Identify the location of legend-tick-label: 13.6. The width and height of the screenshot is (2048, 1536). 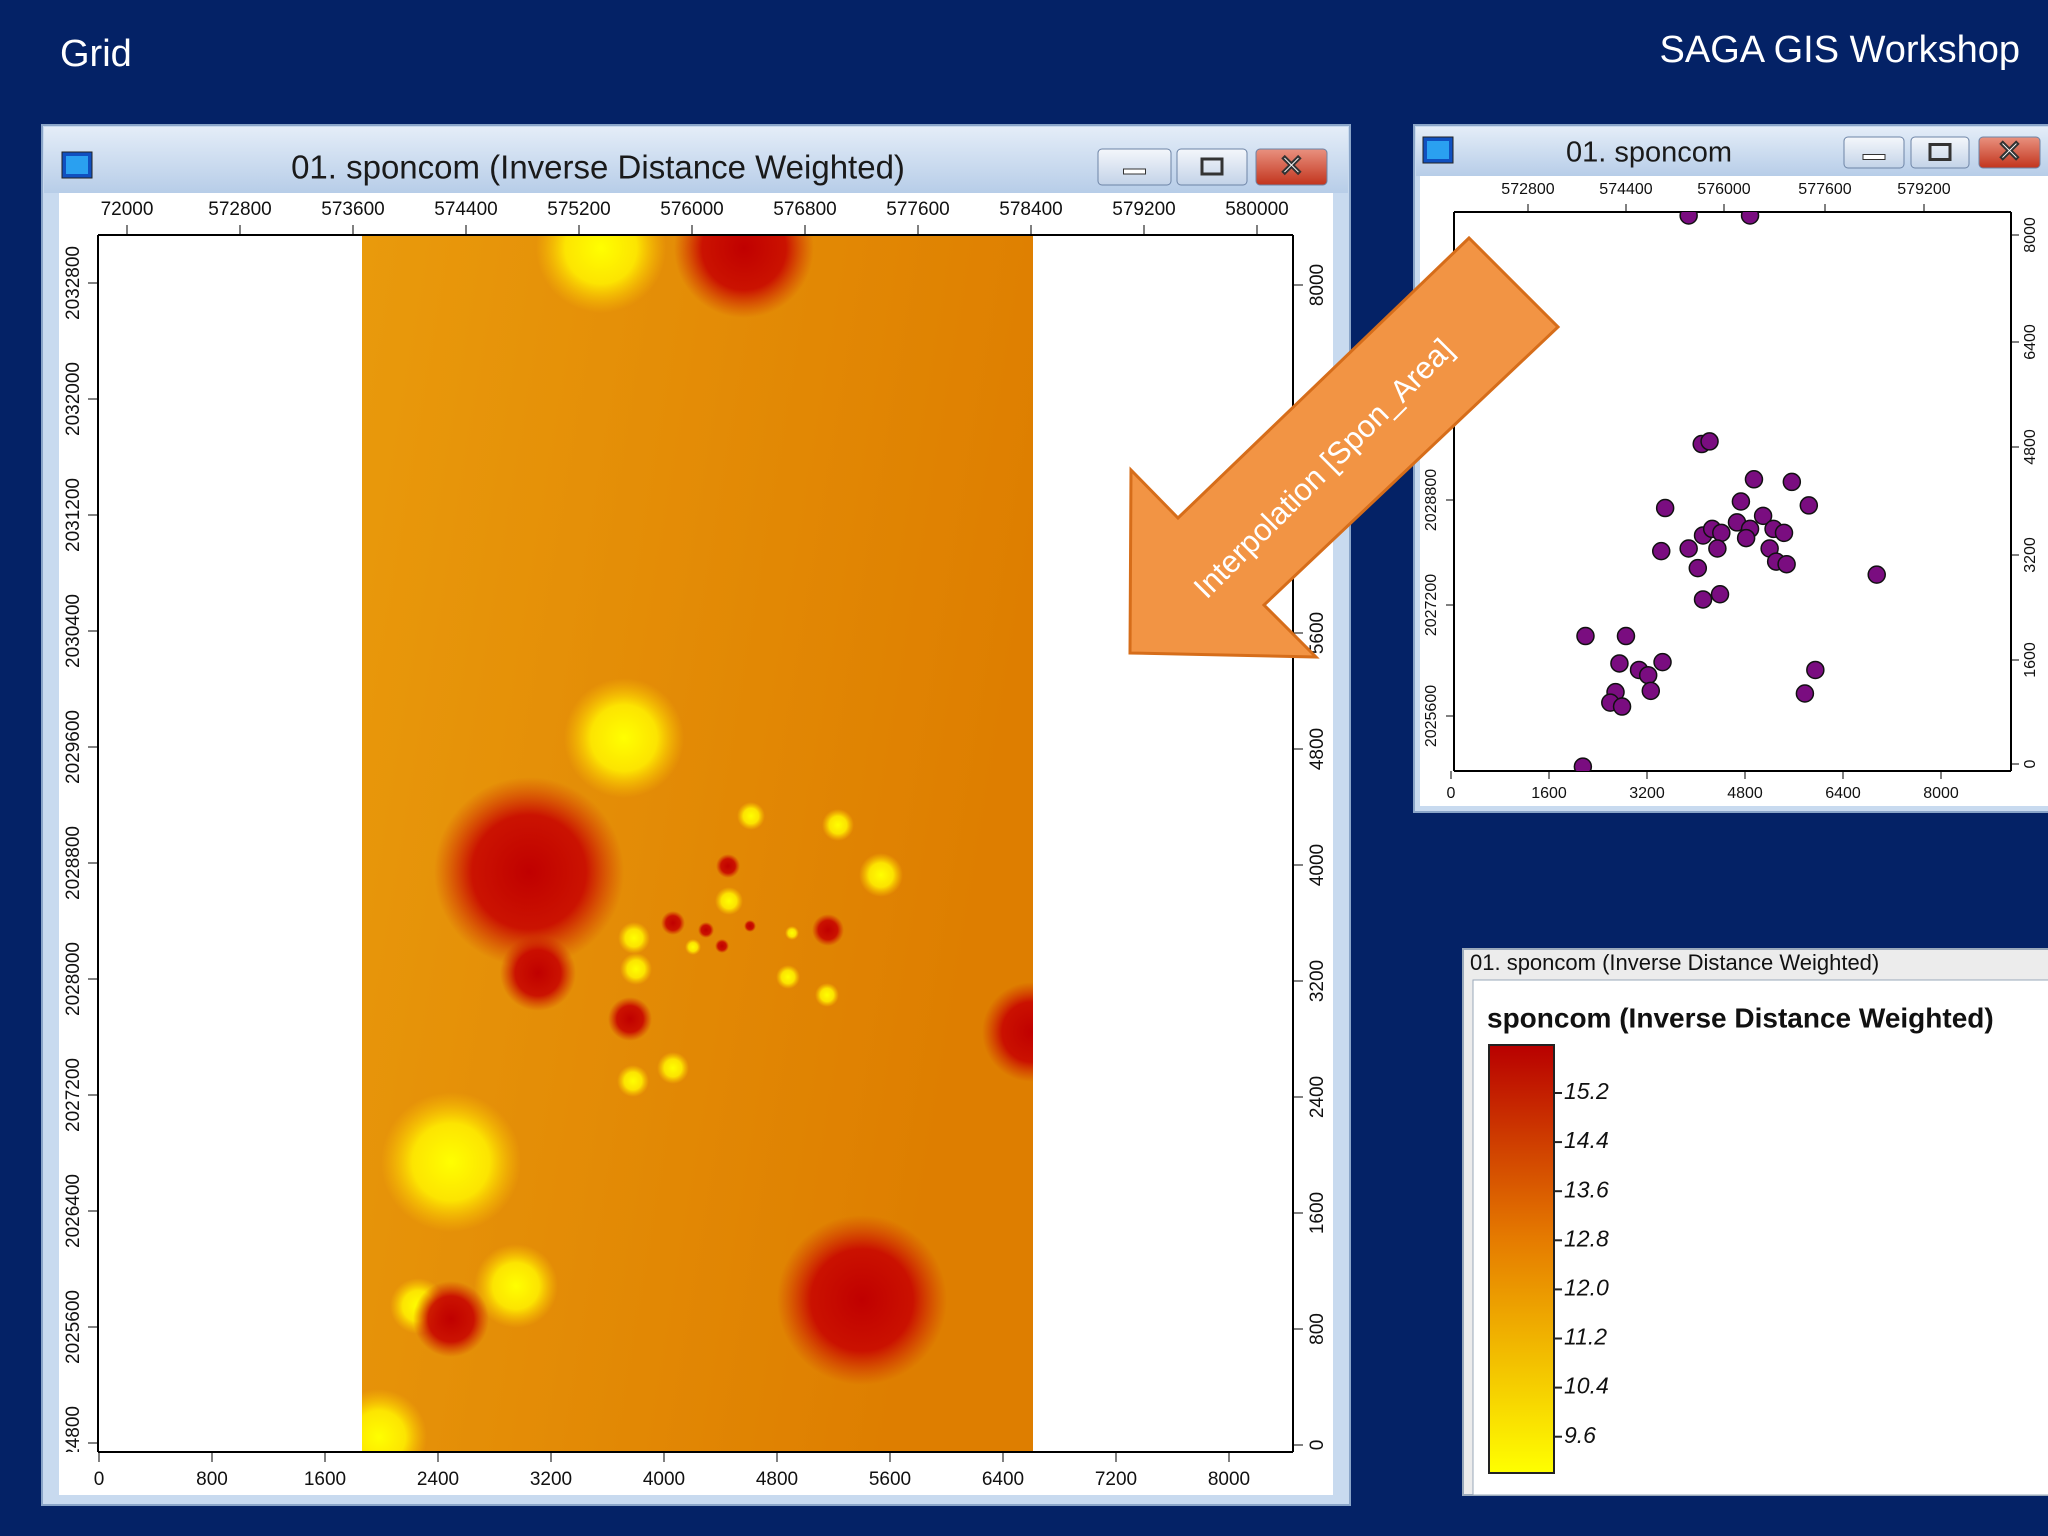
(1586, 1189).